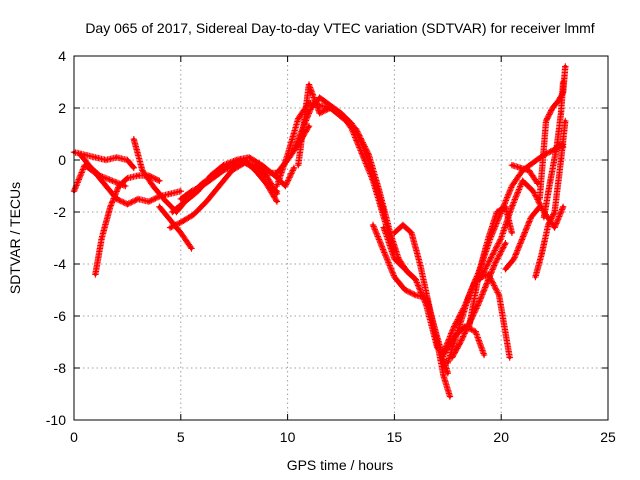 Image resolution: width=640 pixels, height=480 pixels. I want to click on x-tick-label: 25, so click(608, 437).